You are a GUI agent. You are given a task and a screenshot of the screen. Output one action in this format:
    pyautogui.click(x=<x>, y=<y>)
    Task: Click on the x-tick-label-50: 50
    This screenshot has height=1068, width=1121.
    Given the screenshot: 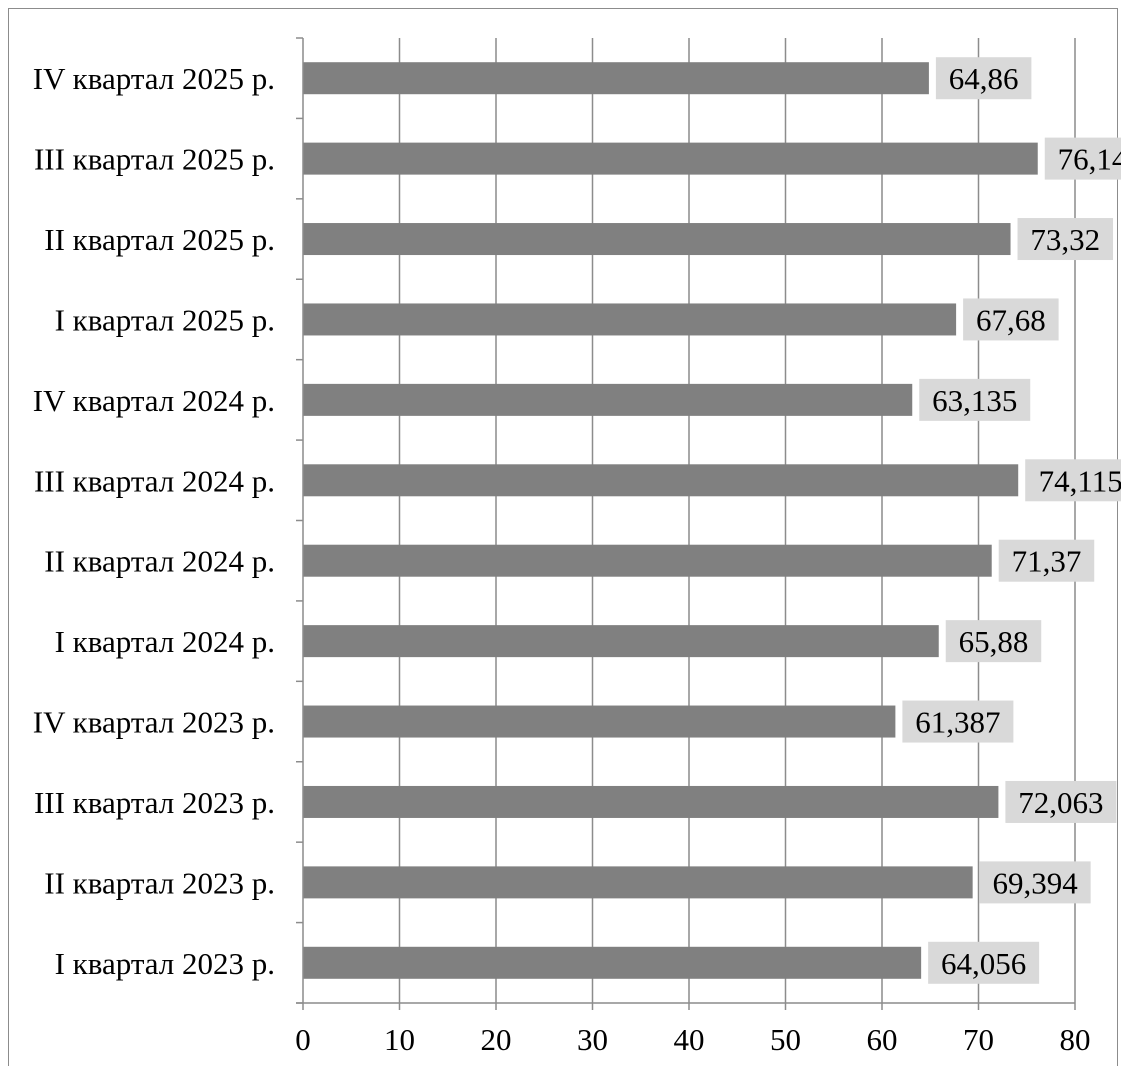 What is the action you would take?
    pyautogui.click(x=785, y=1039)
    